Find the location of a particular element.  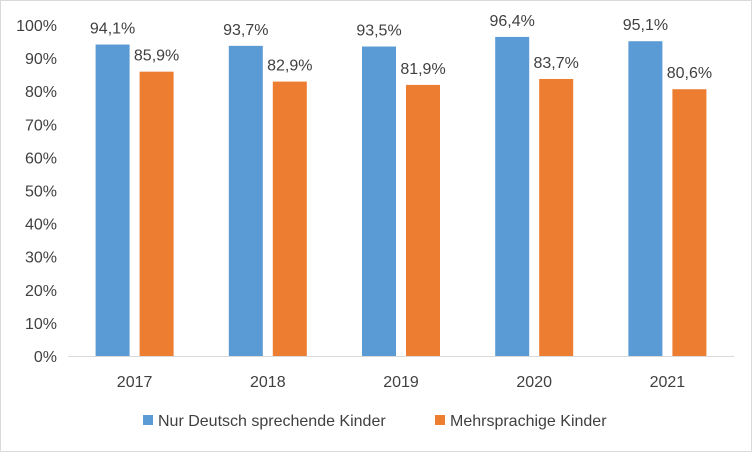

x-tick-label: 2021 is located at coordinates (668, 382).